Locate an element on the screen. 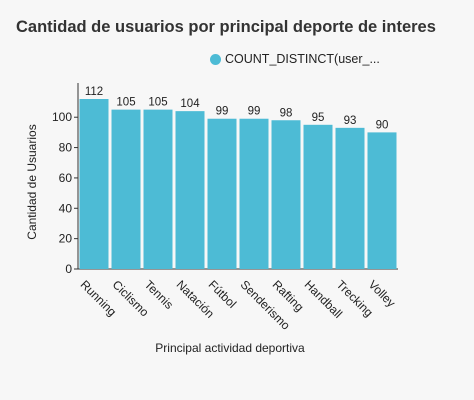  data-label: 90 is located at coordinates (382, 125).